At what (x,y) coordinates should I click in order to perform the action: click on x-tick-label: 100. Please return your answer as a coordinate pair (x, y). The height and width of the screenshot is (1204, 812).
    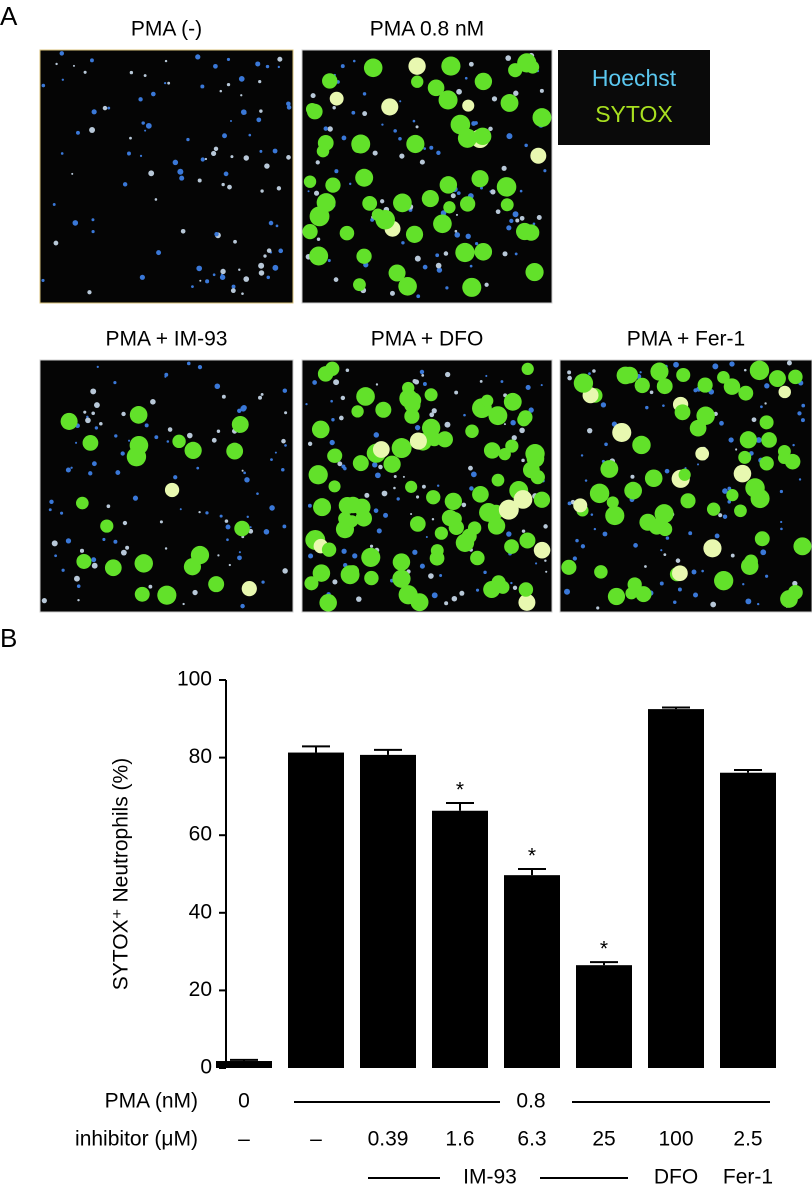
    Looking at the image, I should click on (675, 1139).